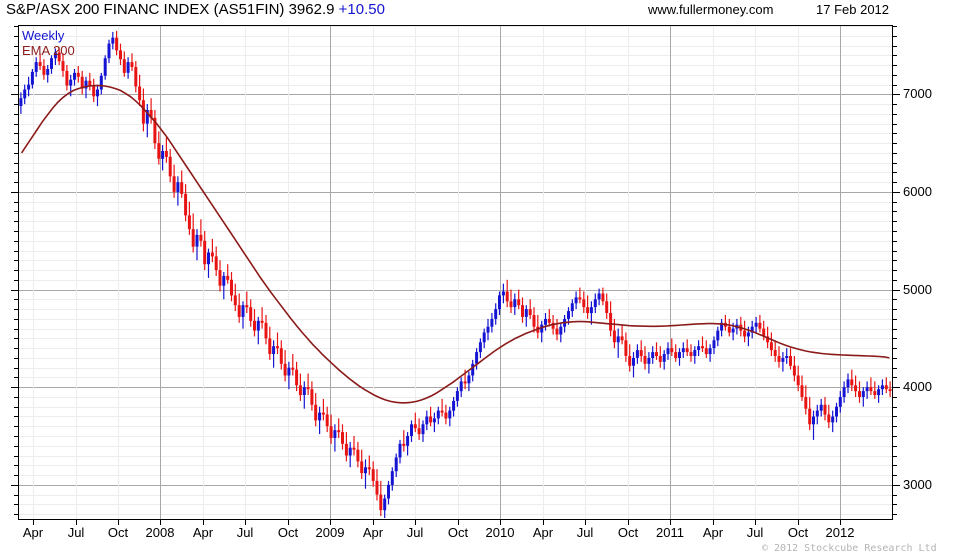 Image resolution: width=980 pixels, height=560 pixels. What do you see at coordinates (917, 386) in the screenshot?
I see `y-axis-label: 4000` at bounding box center [917, 386].